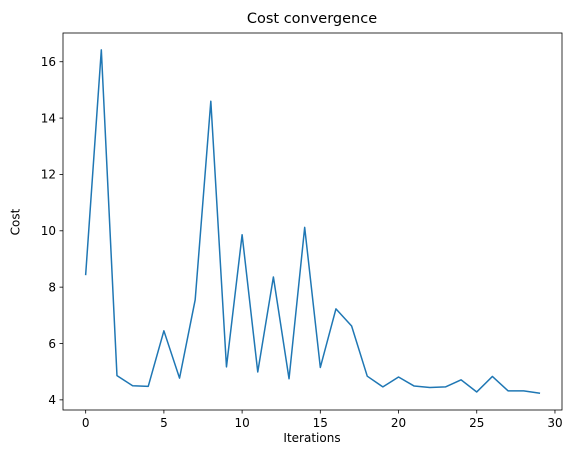 Image resolution: width=564 pixels, height=455 pixels. I want to click on x-tick-label-10: 10, so click(241, 423).